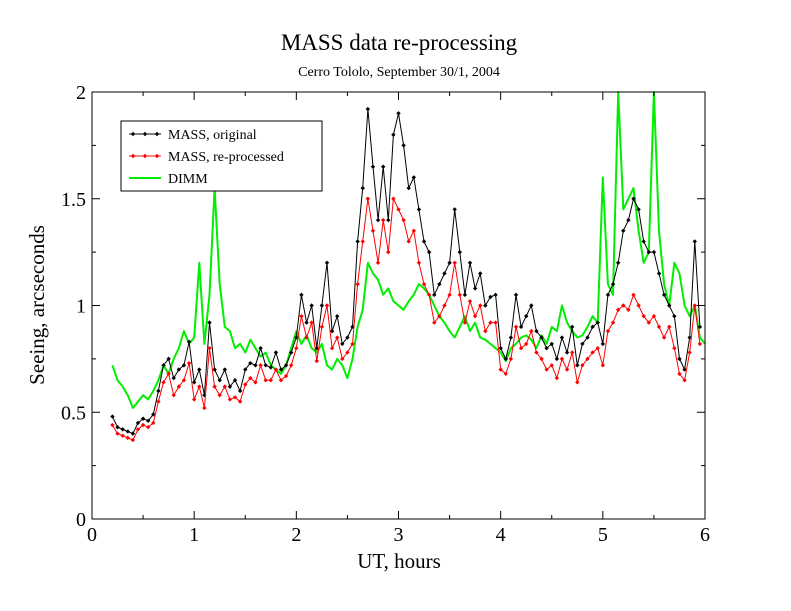 This screenshot has width=791, height=611. What do you see at coordinates (188, 179) in the screenshot?
I see `legend-label-dimm: DIMM` at bounding box center [188, 179].